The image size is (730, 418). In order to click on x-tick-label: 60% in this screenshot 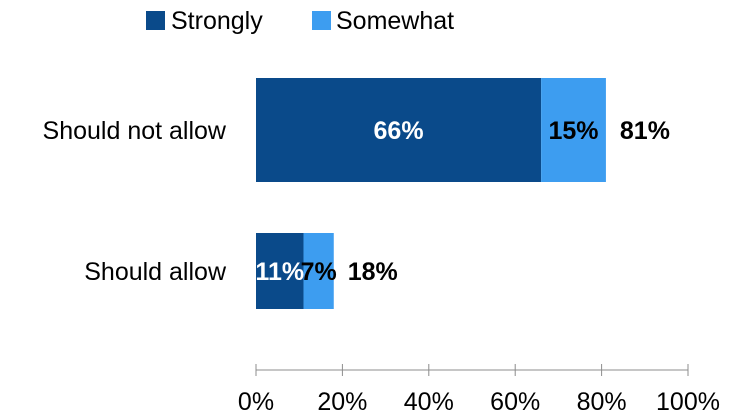, I will do `click(515, 400)`.